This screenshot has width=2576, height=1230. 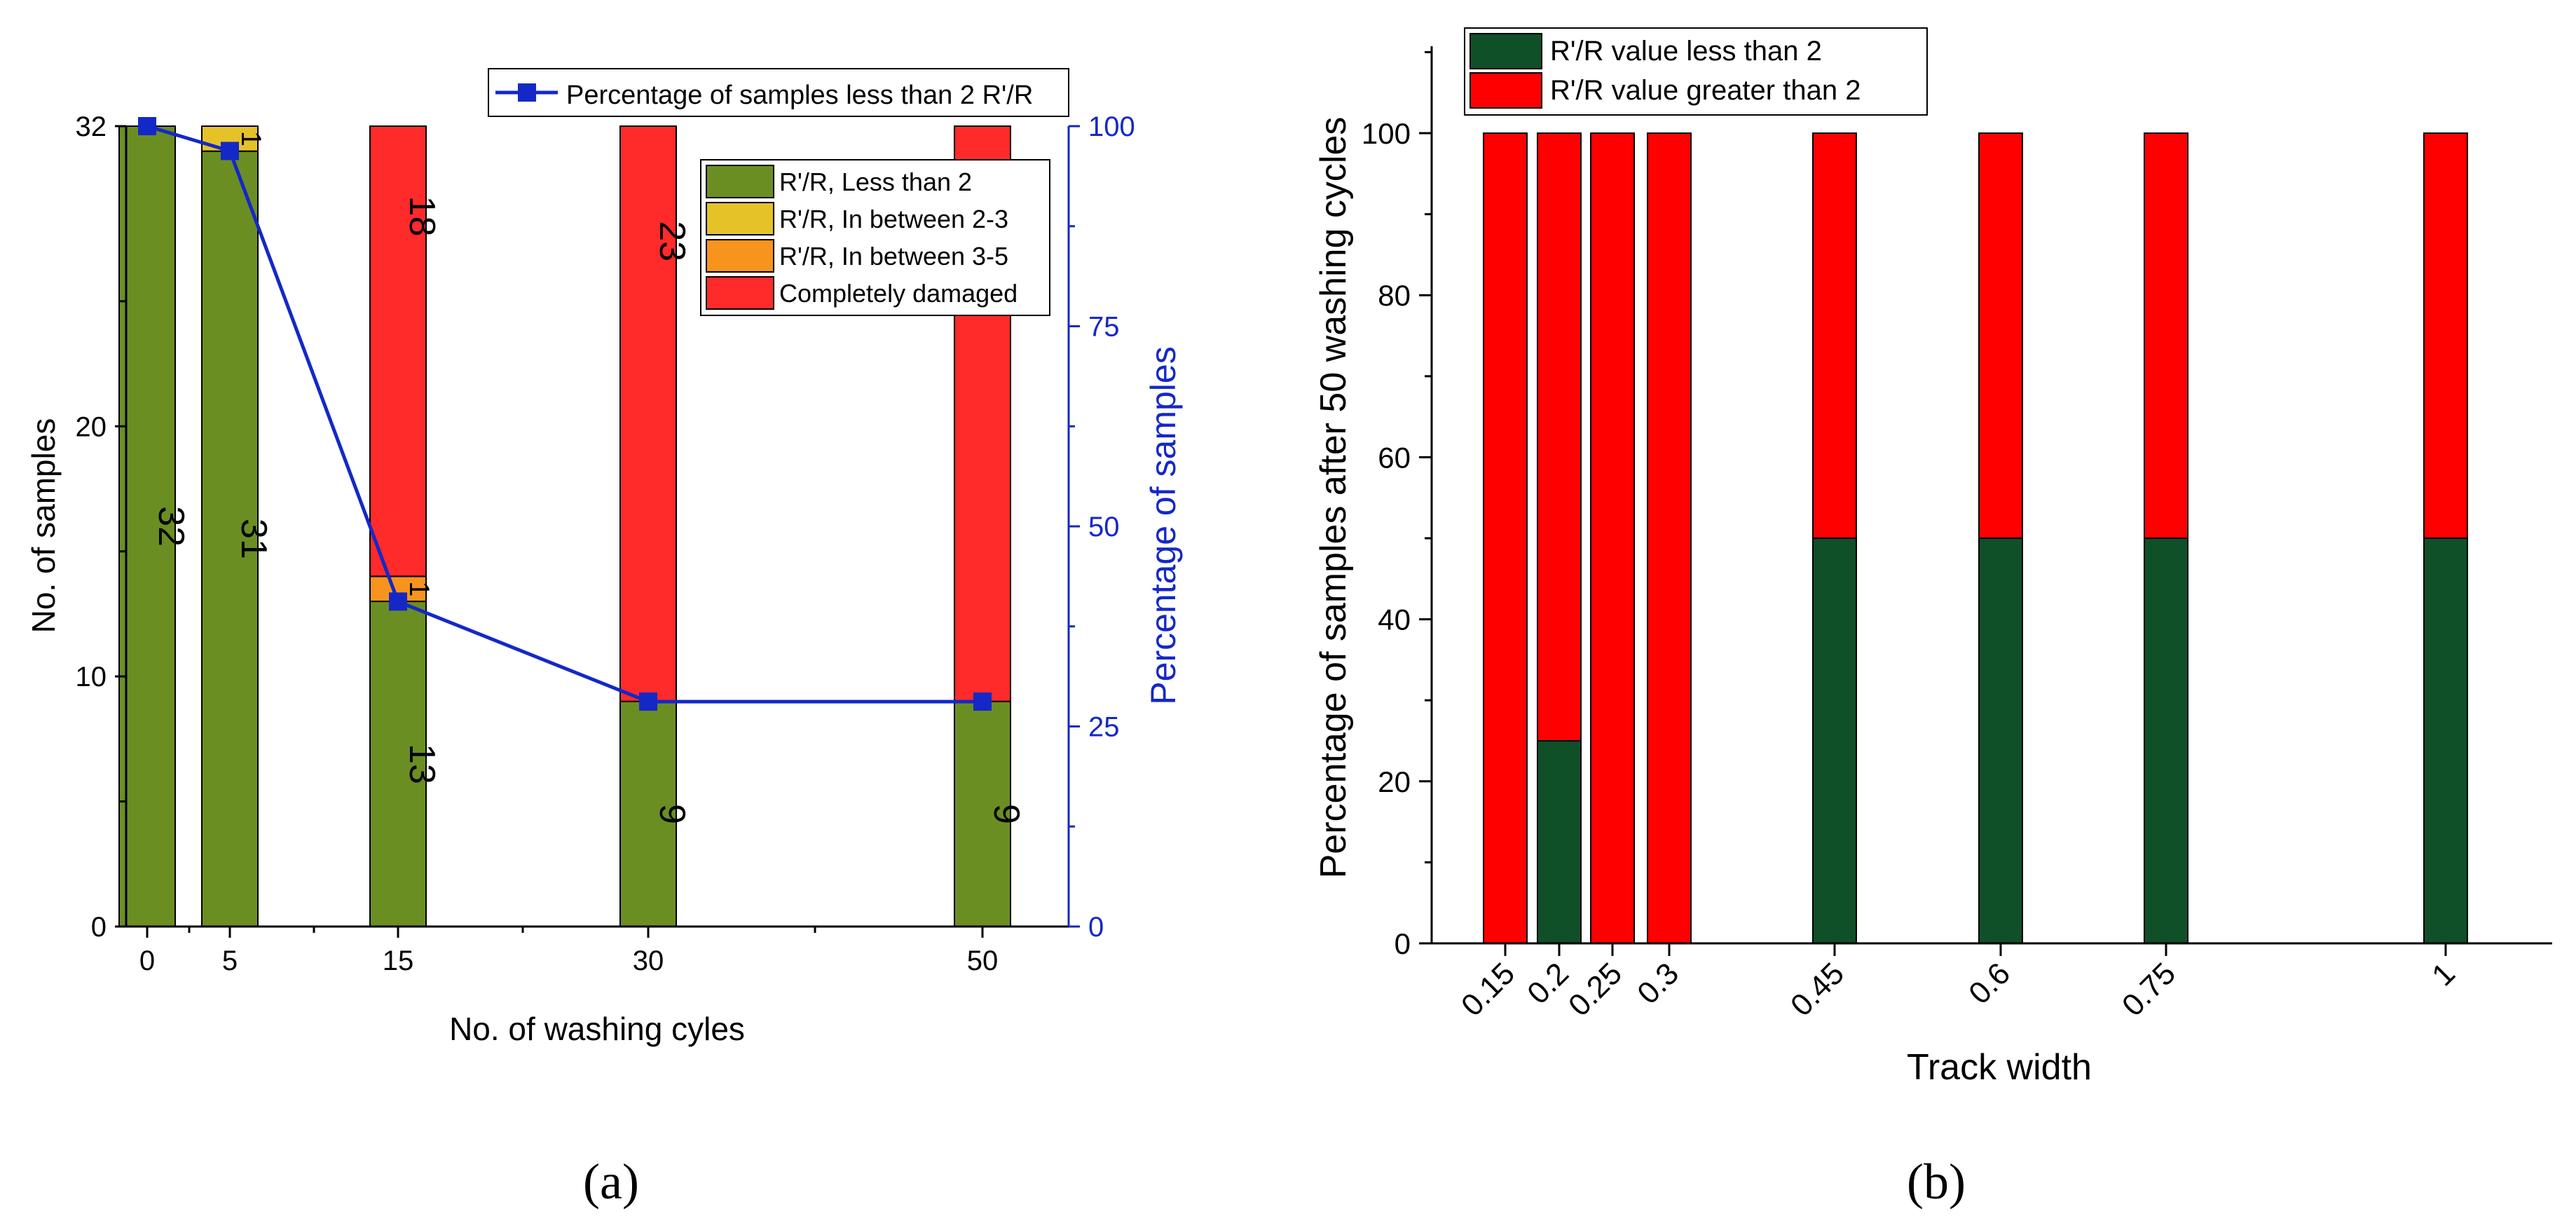 I want to click on b-bar-0.75-s0, so click(x=2166, y=741).